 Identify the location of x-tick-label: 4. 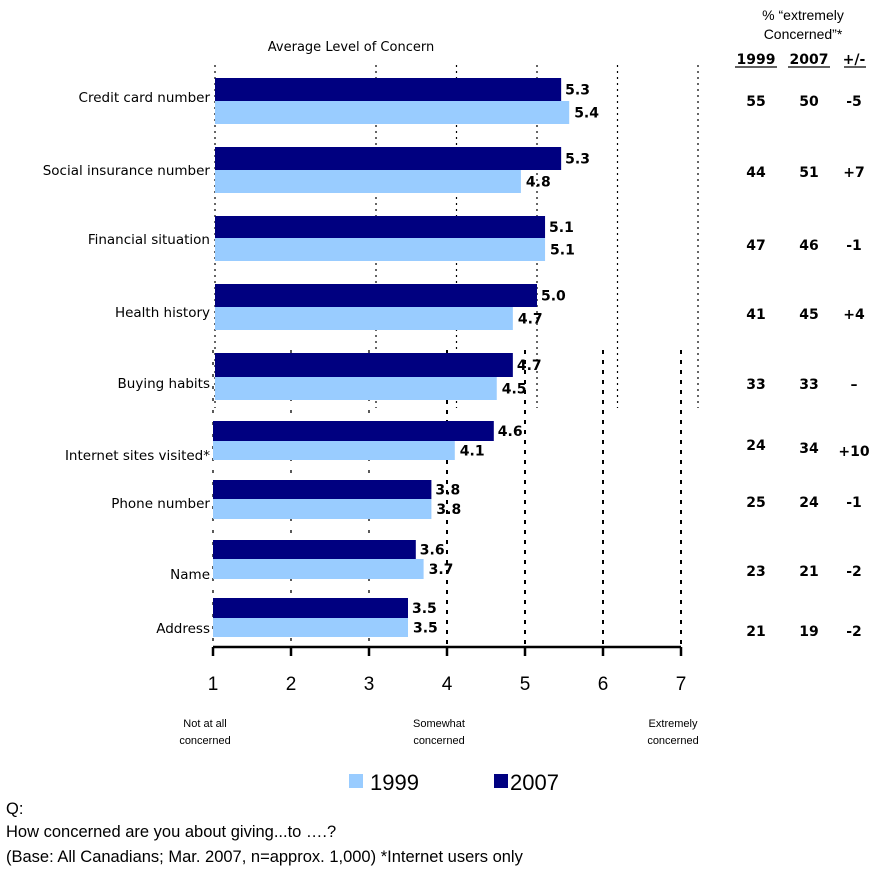
(447, 684).